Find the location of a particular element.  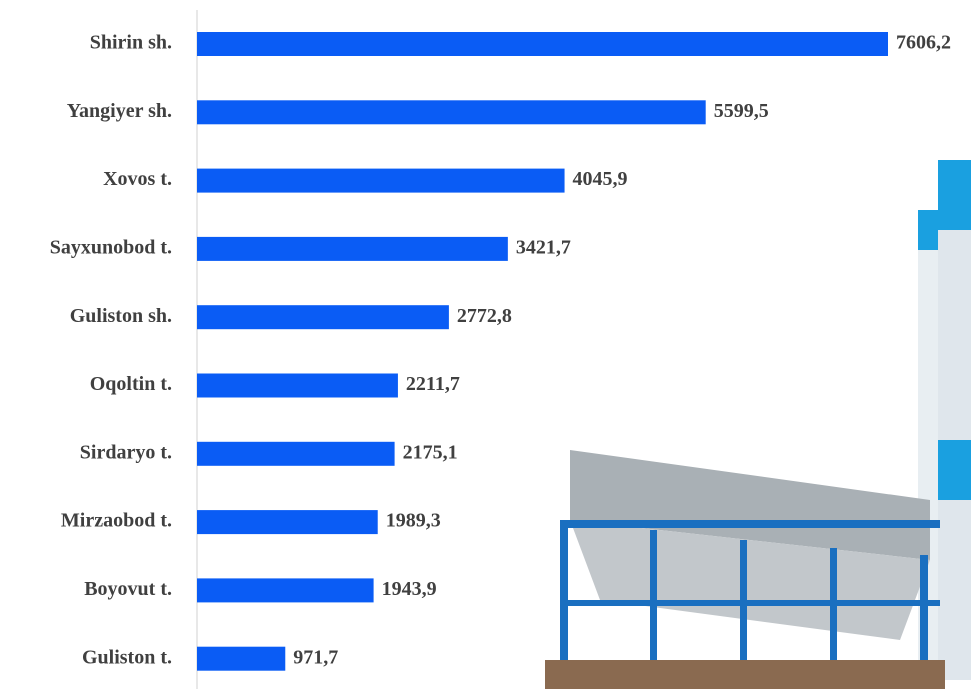

value-label: 2211,7 is located at coordinates (433, 384).